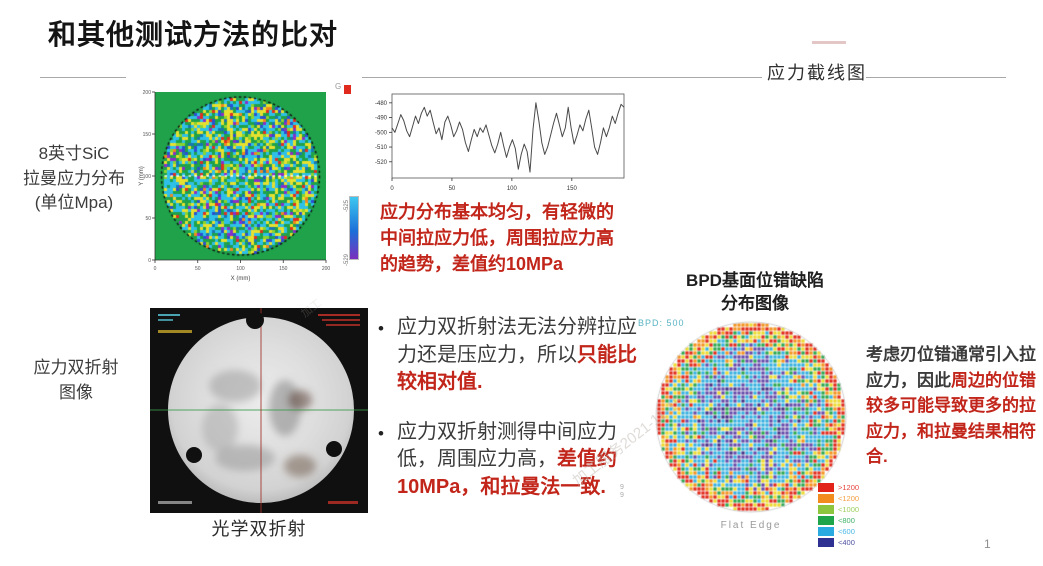 This screenshot has width=1043, height=566. What do you see at coordinates (987, 544) in the screenshot?
I see `page-number: 1` at bounding box center [987, 544].